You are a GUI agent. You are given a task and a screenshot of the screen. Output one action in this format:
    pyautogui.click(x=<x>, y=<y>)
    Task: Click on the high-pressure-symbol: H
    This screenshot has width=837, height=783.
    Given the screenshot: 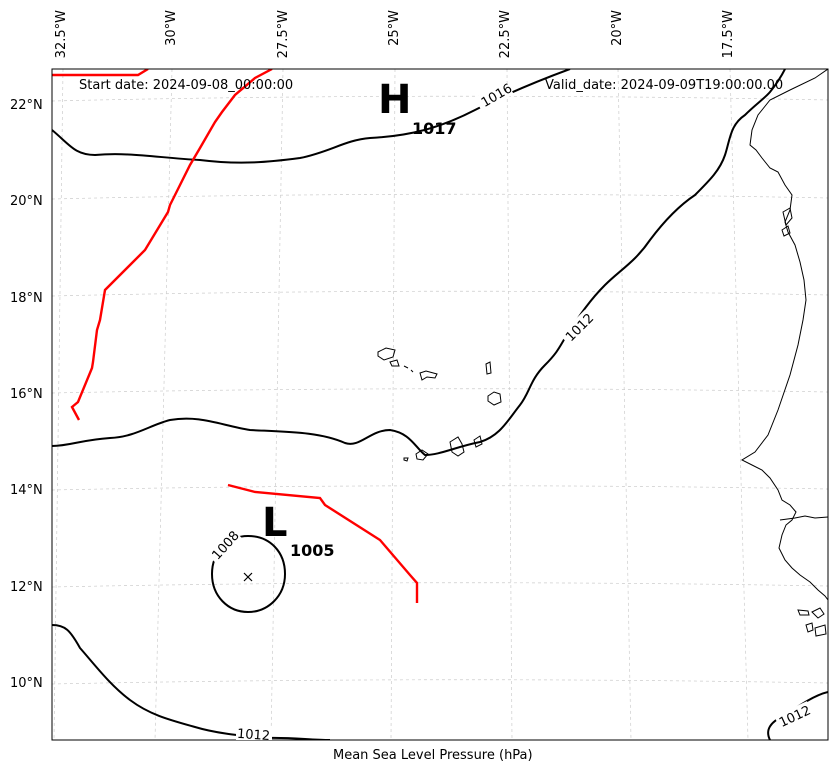 What is the action you would take?
    pyautogui.click(x=394, y=100)
    